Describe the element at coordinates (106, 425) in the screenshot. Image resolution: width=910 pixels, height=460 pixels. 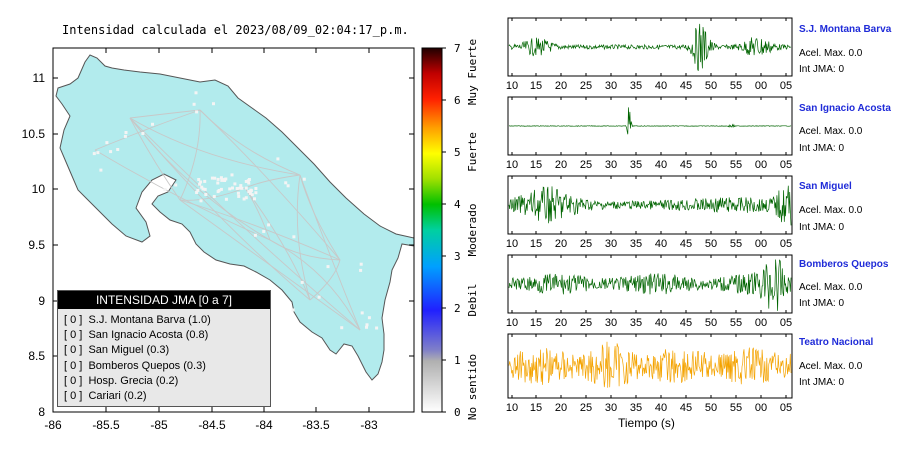
I see `map-x-tick-label: -85.5` at that location.